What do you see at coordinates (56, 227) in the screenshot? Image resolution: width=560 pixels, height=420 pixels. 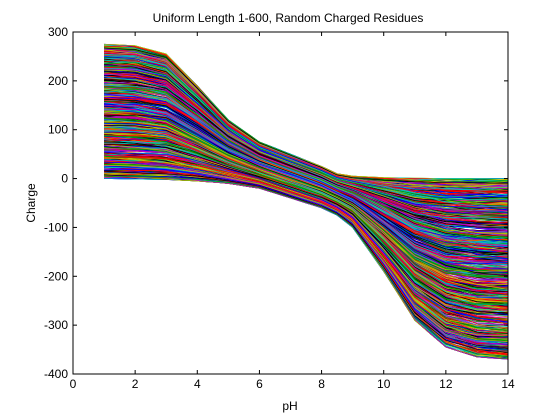 I see `y-tick-label: -100` at bounding box center [56, 227].